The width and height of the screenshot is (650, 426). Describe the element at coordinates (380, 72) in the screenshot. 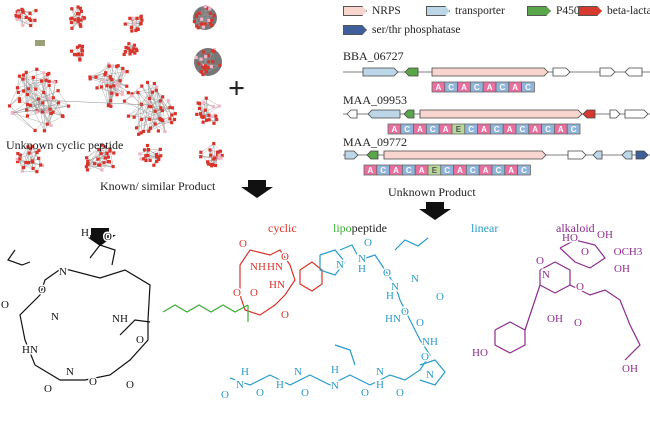

I see `gene-arrow-transporter` at that location.